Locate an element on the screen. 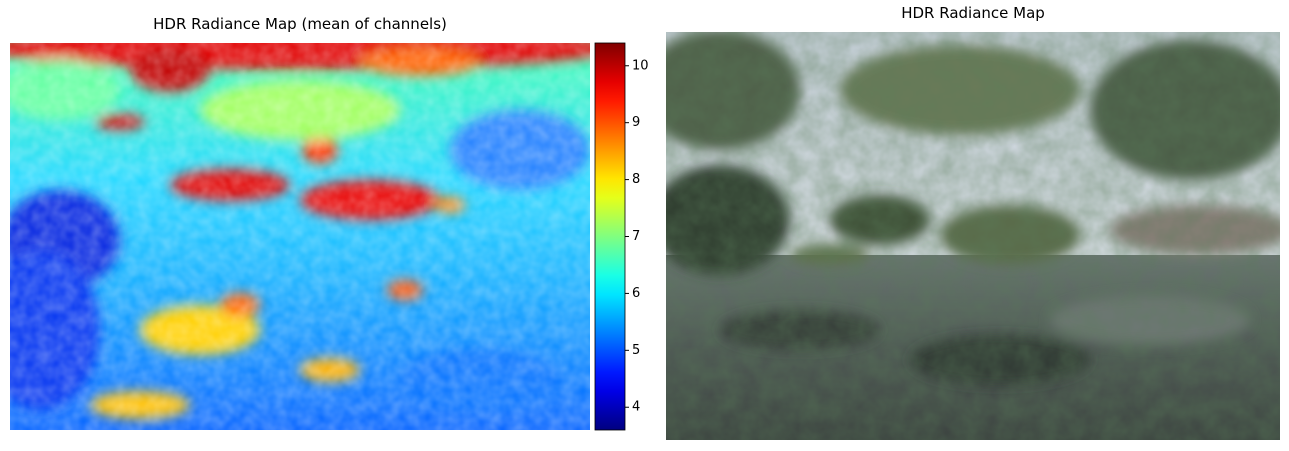 Image resolution: width=1289 pixels, height=451 pixels. colorbar is located at coordinates (610, 236).